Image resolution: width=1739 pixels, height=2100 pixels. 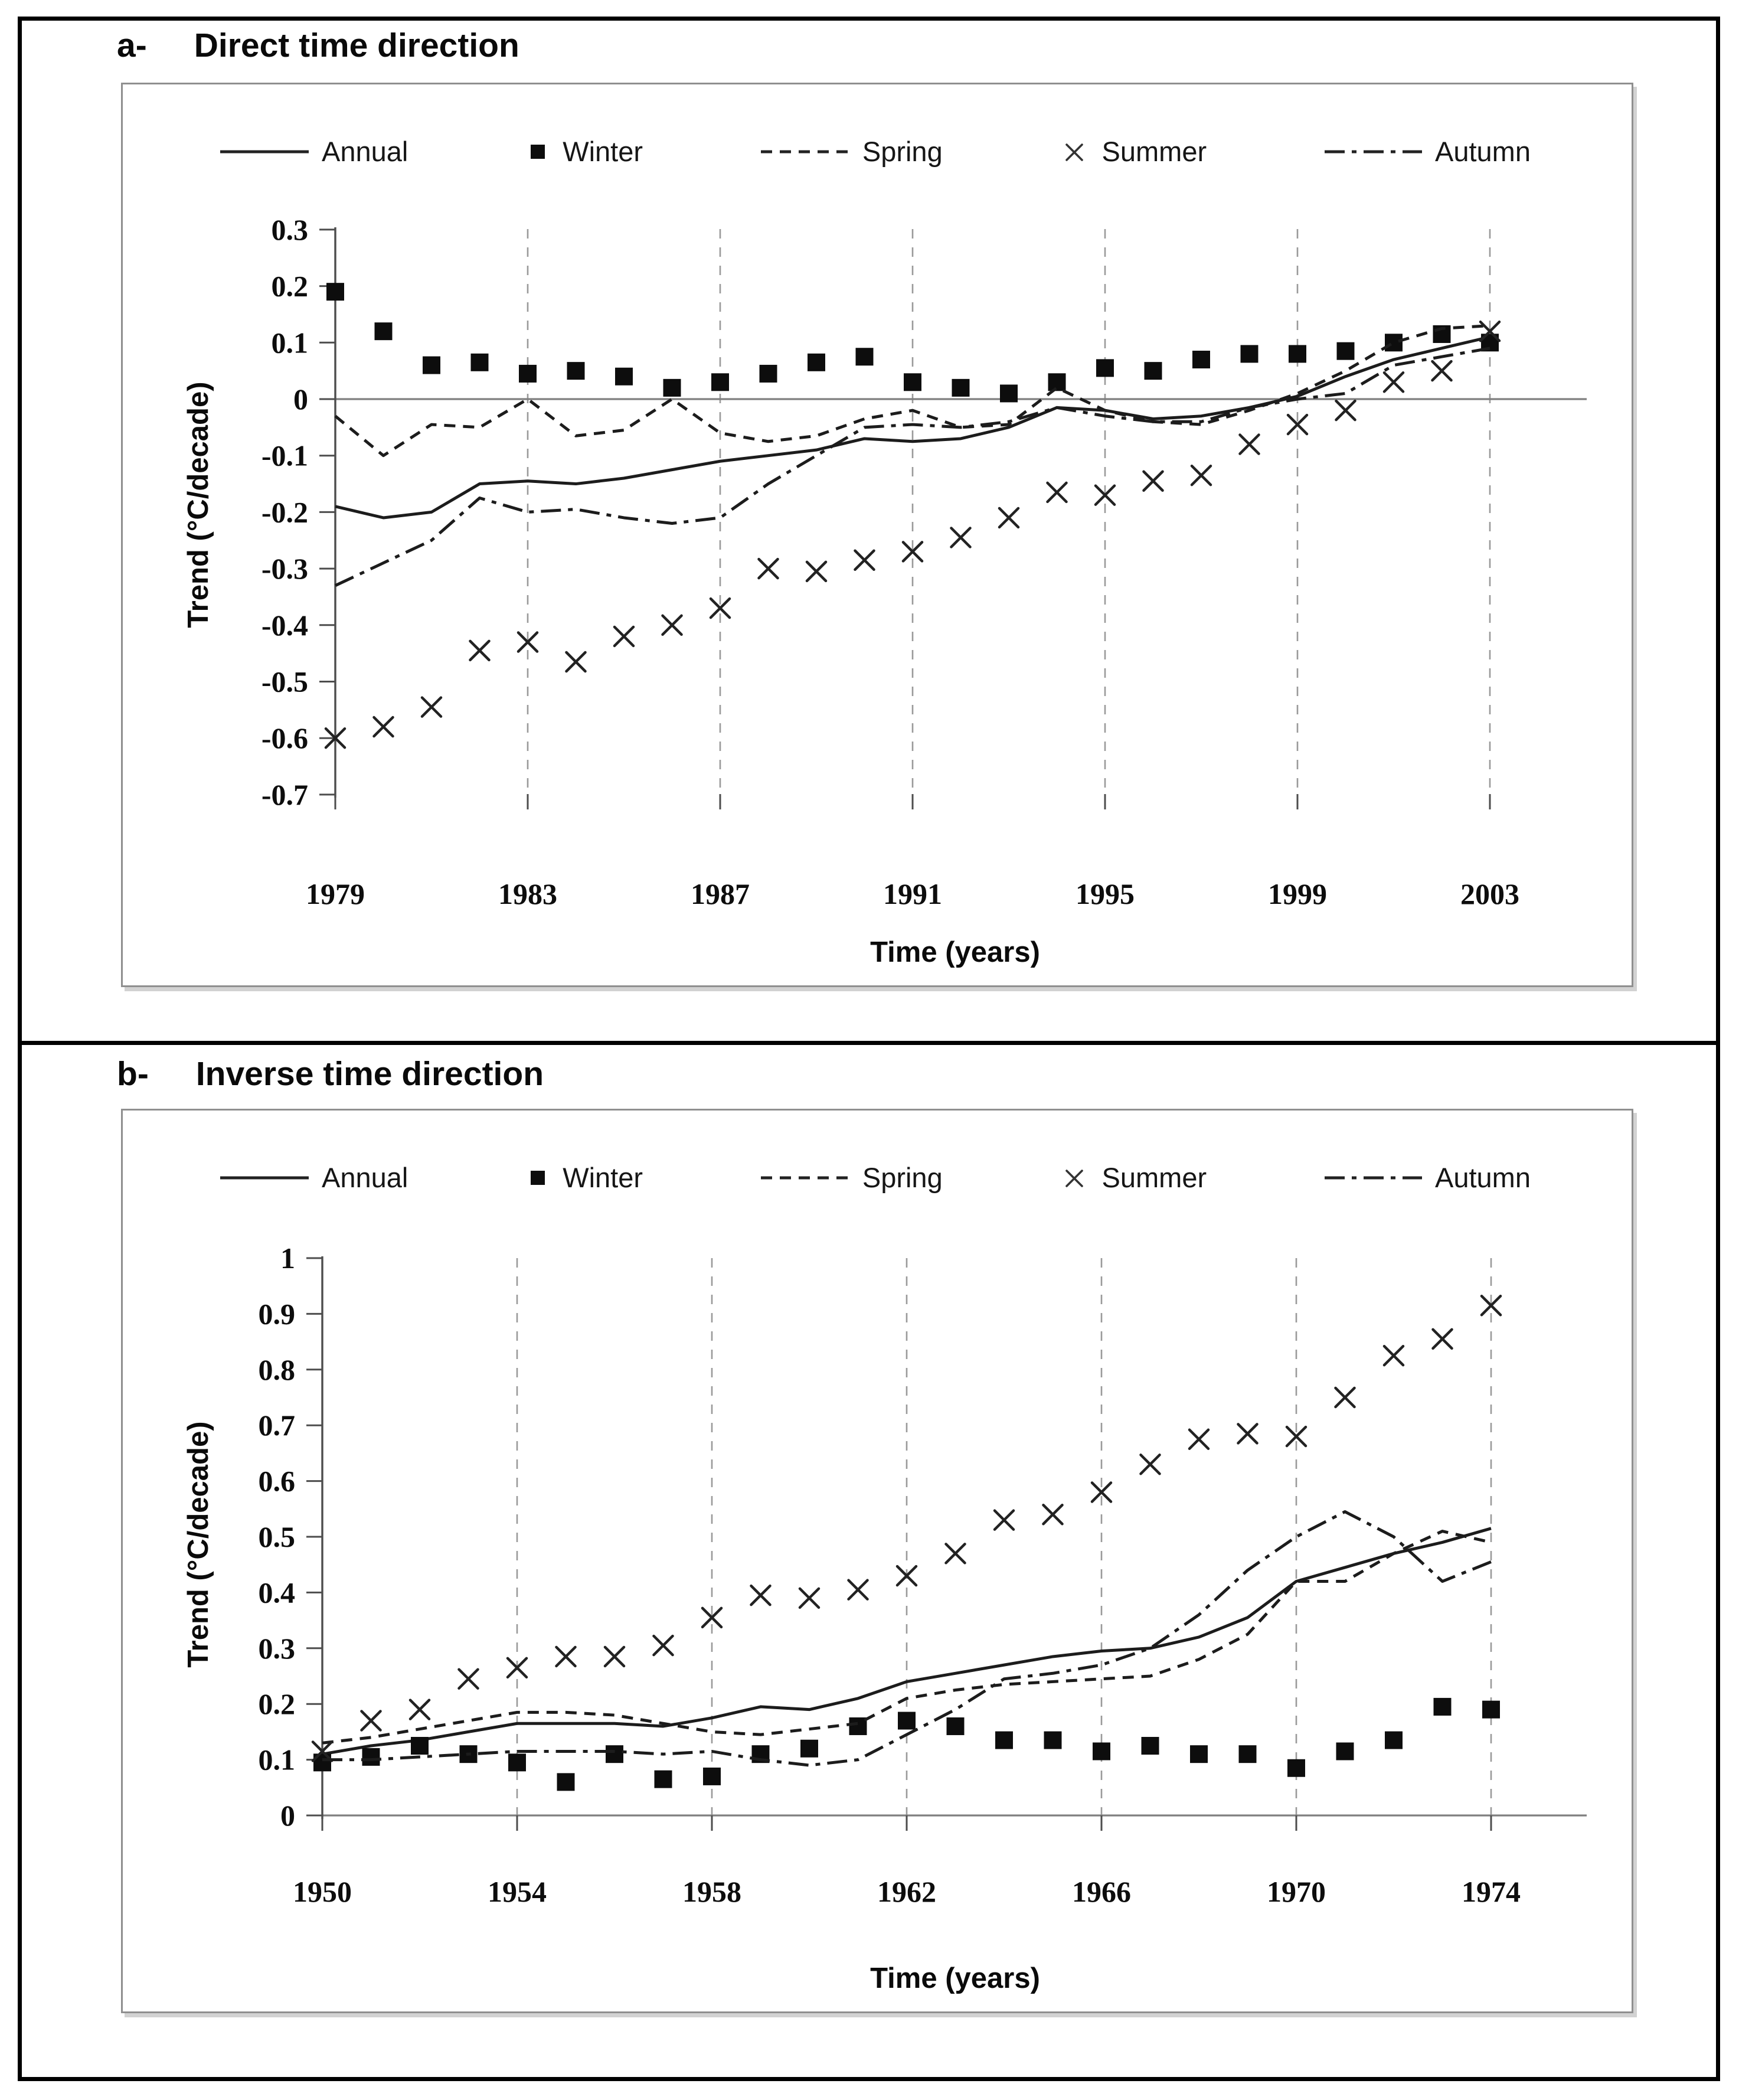 What do you see at coordinates (336, 894) in the screenshot?
I see `tick-label: 1979` at bounding box center [336, 894].